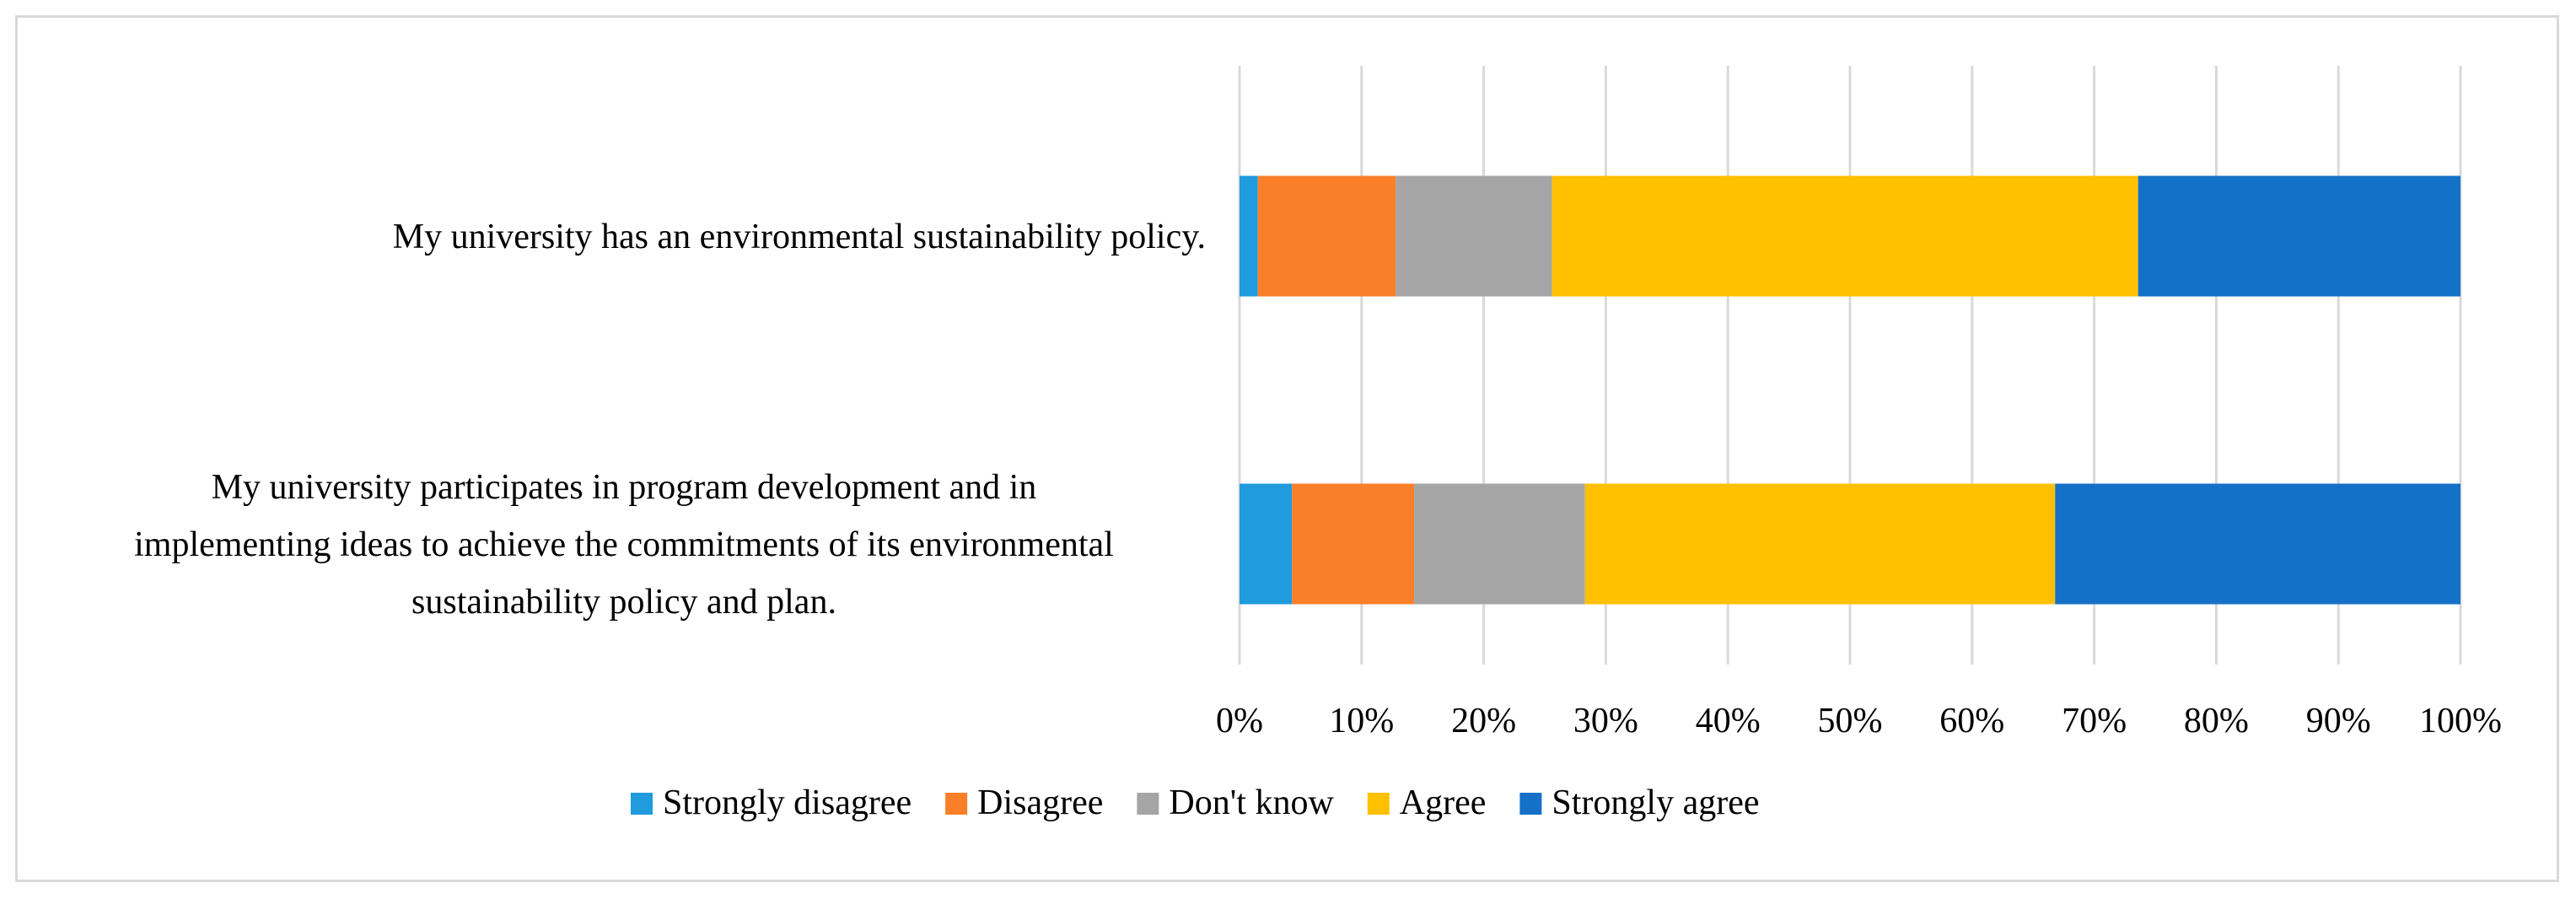  What do you see at coordinates (1728, 721) in the screenshot?
I see `x-tick-label: 40%` at bounding box center [1728, 721].